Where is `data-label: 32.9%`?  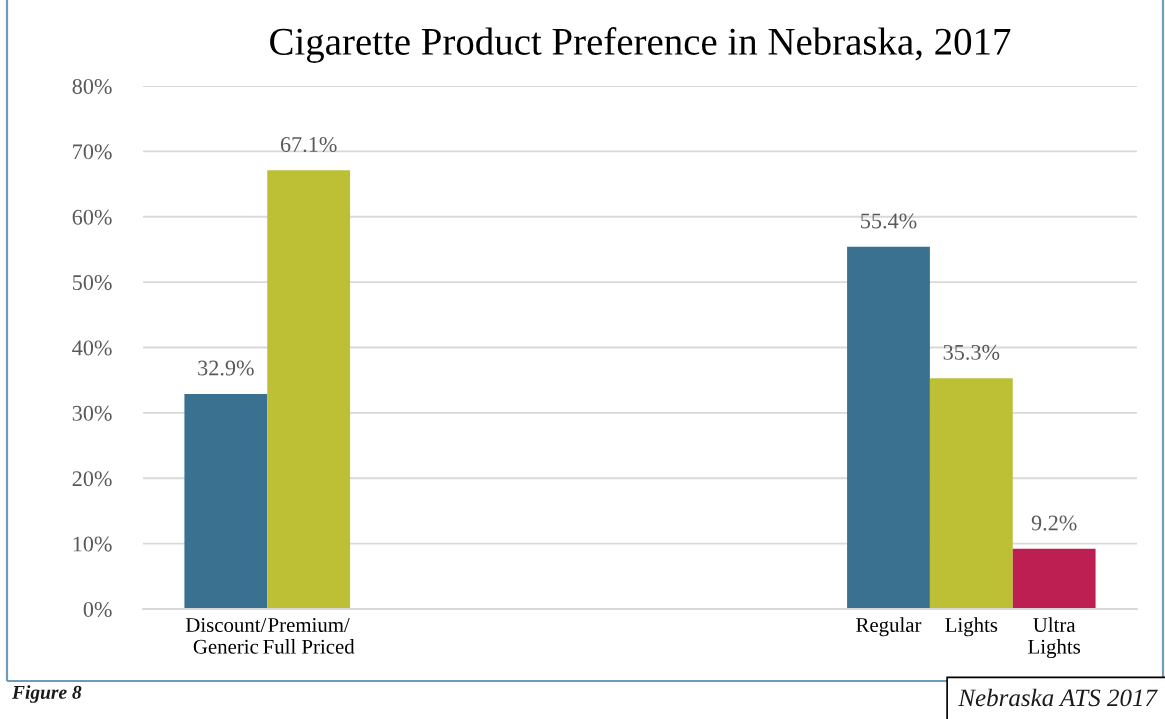
data-label: 32.9% is located at coordinates (226, 368).